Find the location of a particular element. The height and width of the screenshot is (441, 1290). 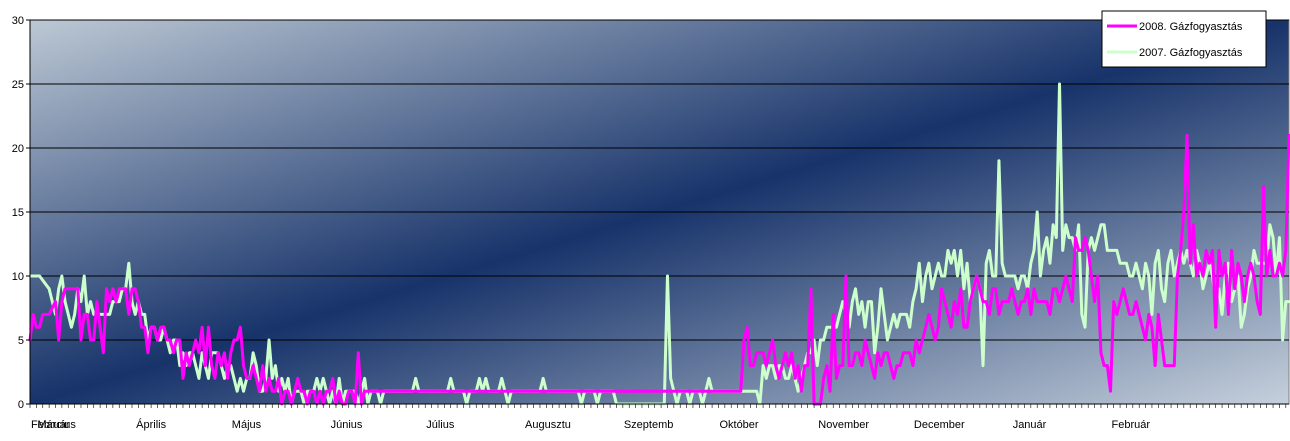

legend-box is located at coordinates (1184, 39).